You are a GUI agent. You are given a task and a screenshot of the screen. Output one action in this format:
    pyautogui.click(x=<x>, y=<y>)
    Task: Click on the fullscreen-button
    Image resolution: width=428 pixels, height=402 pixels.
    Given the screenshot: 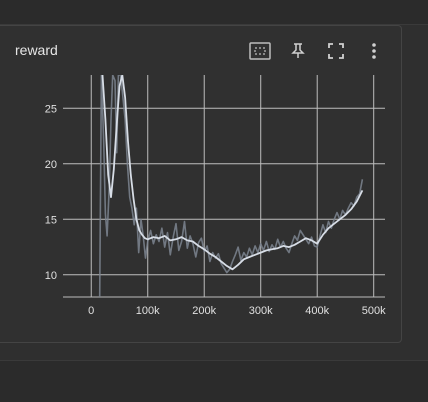 What is the action you would take?
    pyautogui.click(x=336, y=51)
    